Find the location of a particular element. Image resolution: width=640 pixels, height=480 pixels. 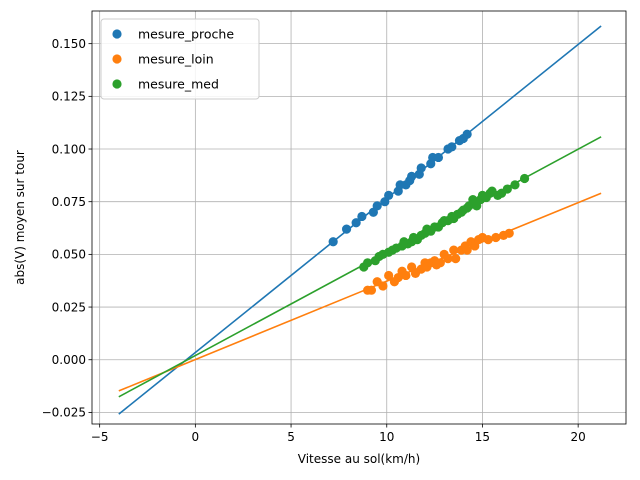

y-tick-label: 0.000 is located at coordinates (69, 360).